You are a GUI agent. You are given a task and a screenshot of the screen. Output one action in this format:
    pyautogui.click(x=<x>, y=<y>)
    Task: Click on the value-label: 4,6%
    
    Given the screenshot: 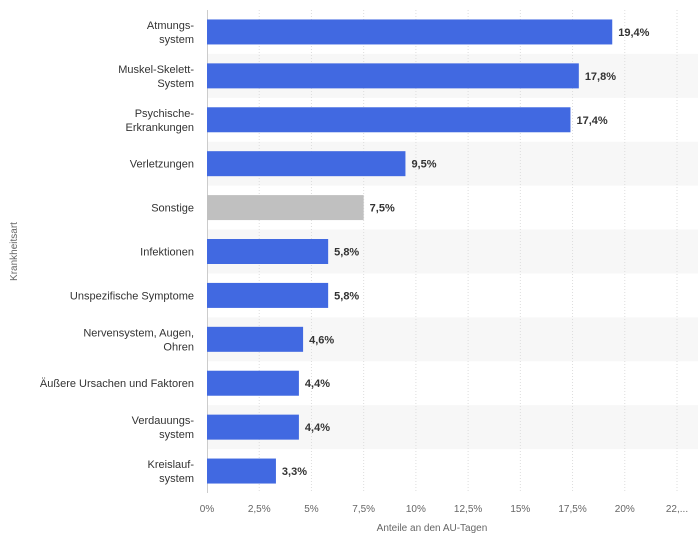 What is the action you would take?
    pyautogui.click(x=321, y=340)
    